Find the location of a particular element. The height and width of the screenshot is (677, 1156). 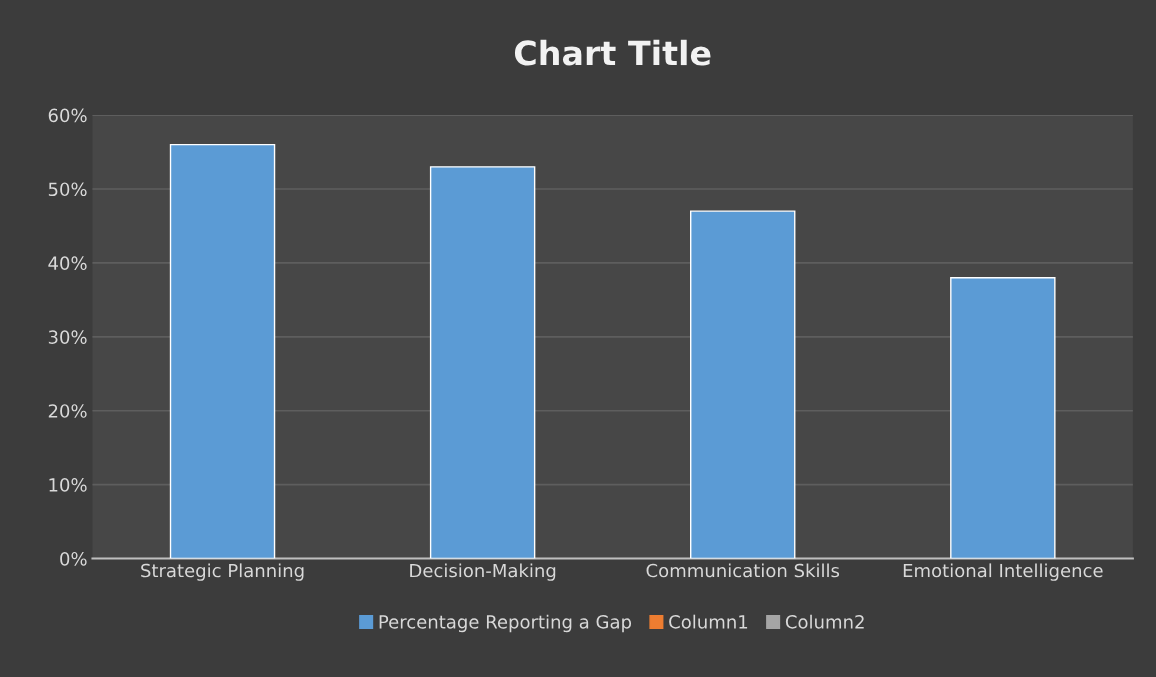

legend-label: Column1 is located at coordinates (708, 621).